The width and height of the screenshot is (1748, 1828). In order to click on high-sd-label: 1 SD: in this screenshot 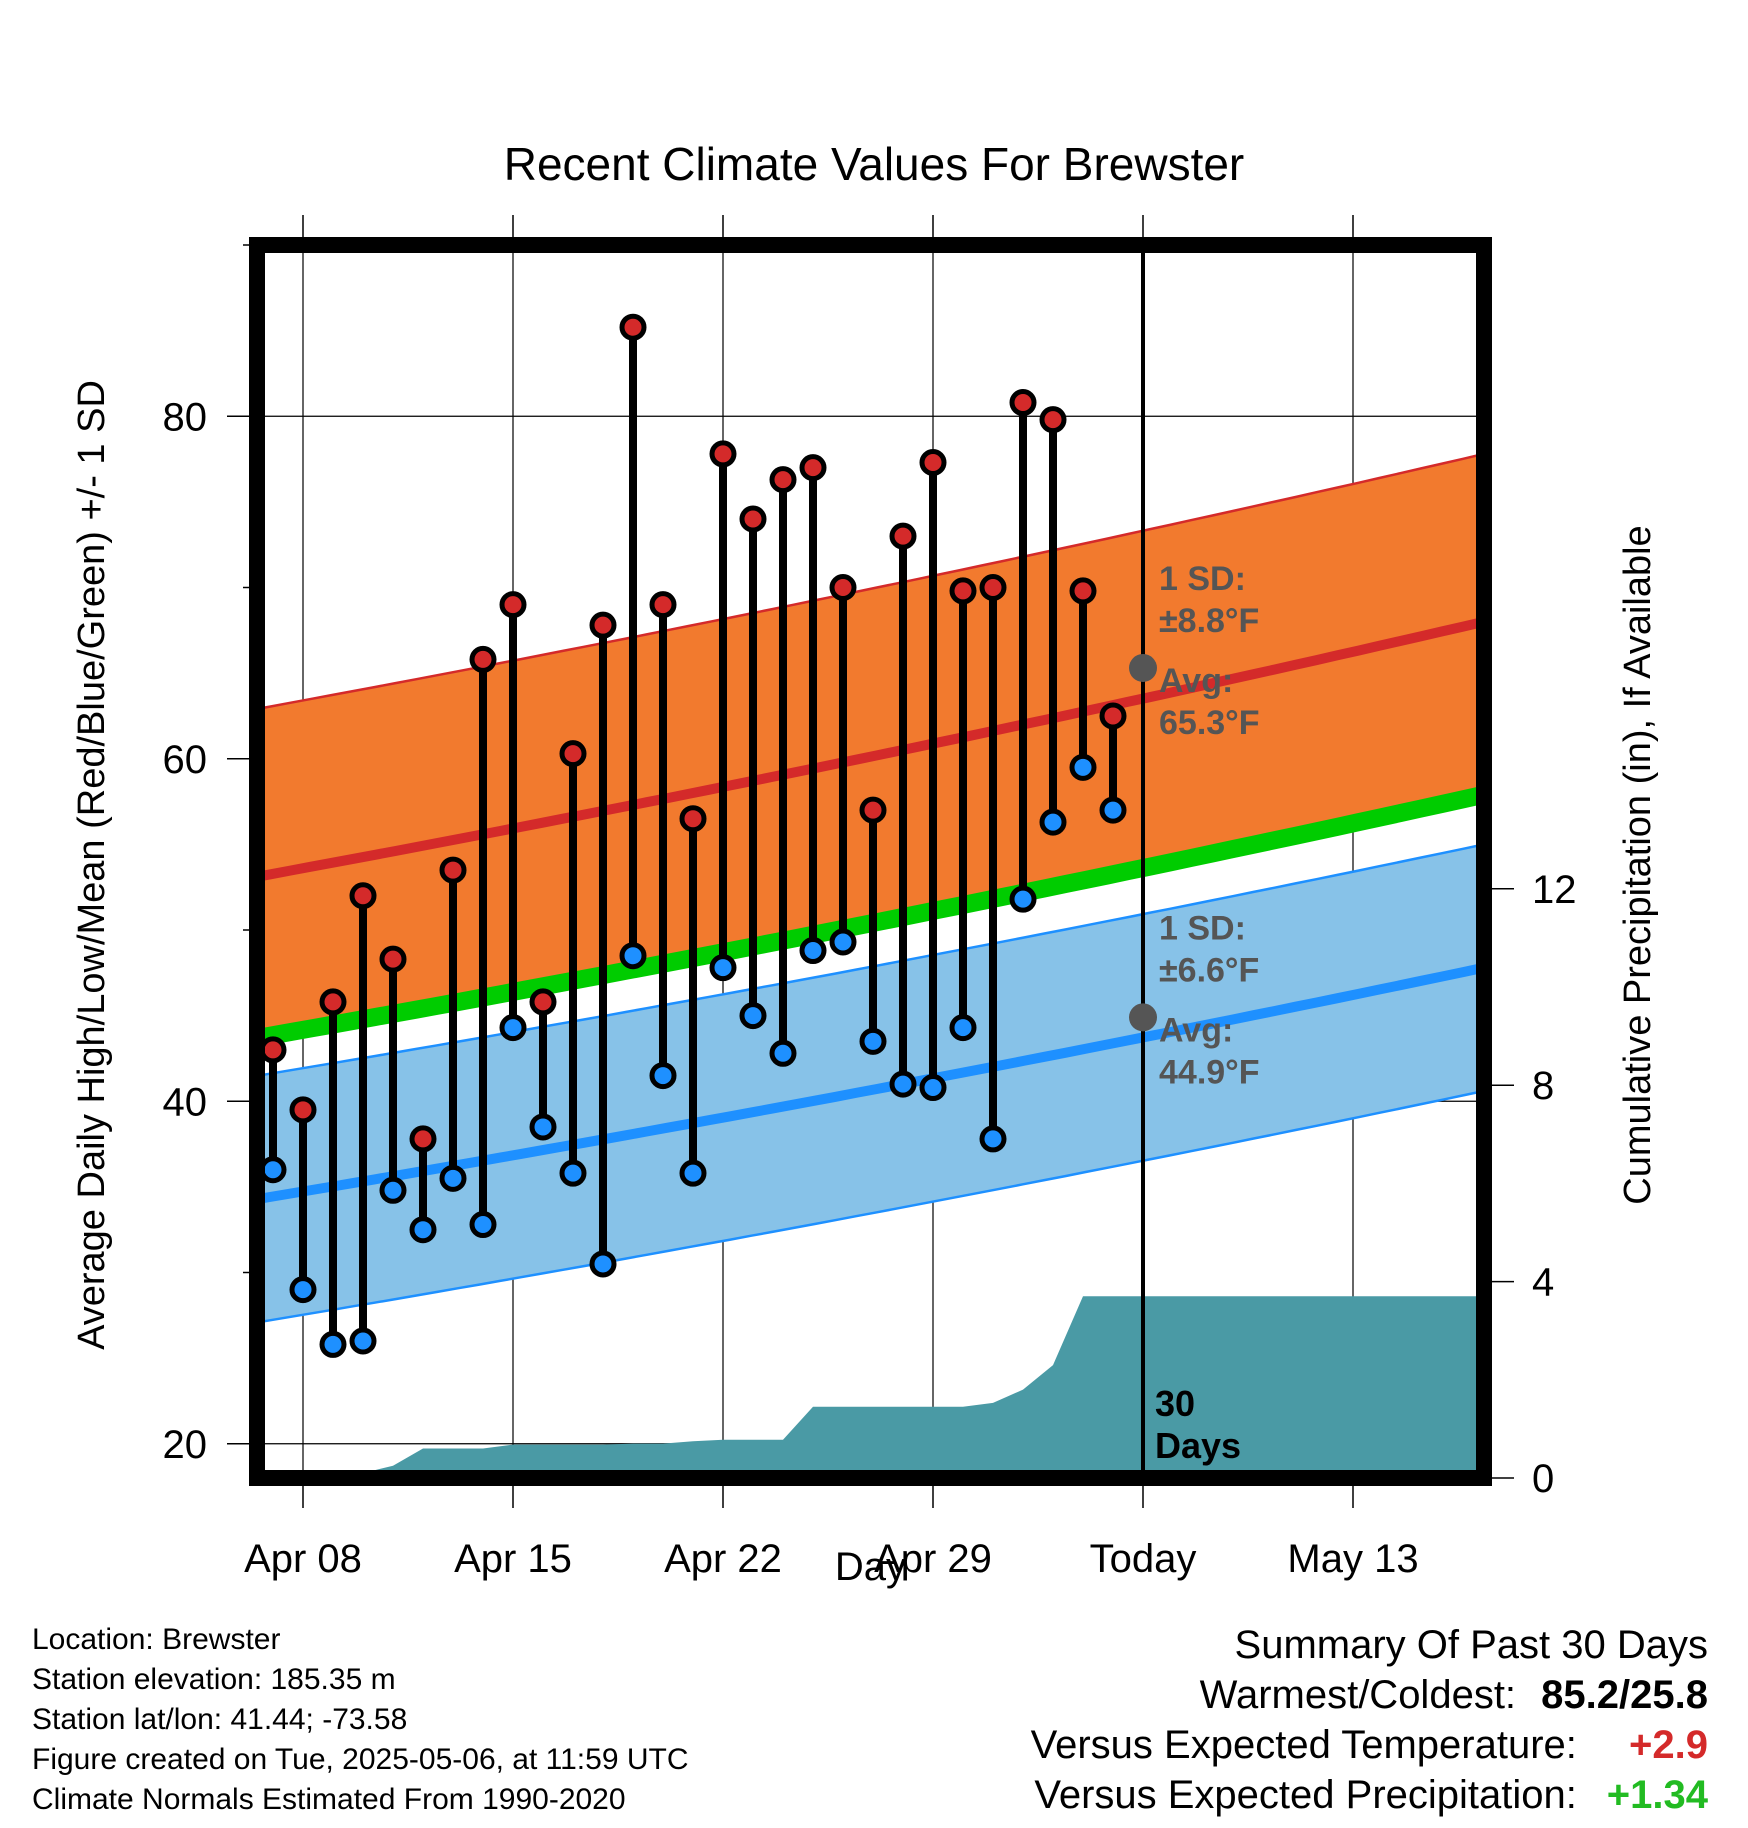, I will do `click(1202, 579)`.